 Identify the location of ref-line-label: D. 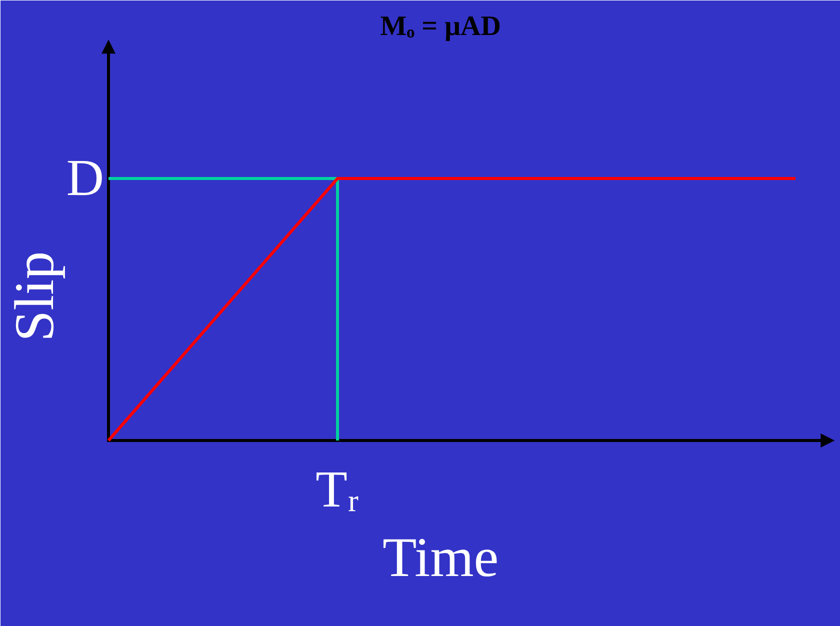
(85, 178).